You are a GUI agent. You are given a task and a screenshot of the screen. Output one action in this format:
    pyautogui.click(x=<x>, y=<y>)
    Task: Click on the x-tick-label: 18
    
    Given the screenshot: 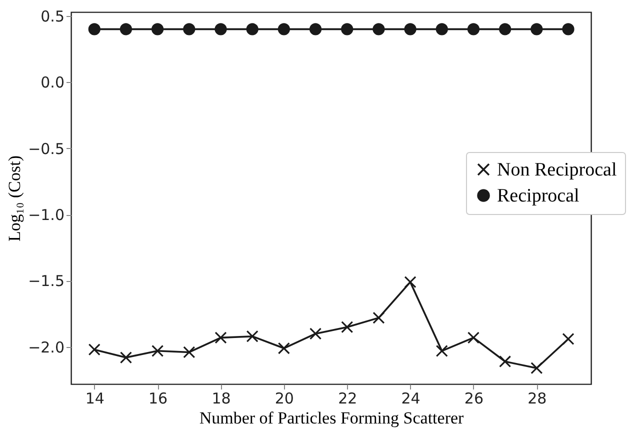 What is the action you would take?
    pyautogui.click(x=221, y=399)
    